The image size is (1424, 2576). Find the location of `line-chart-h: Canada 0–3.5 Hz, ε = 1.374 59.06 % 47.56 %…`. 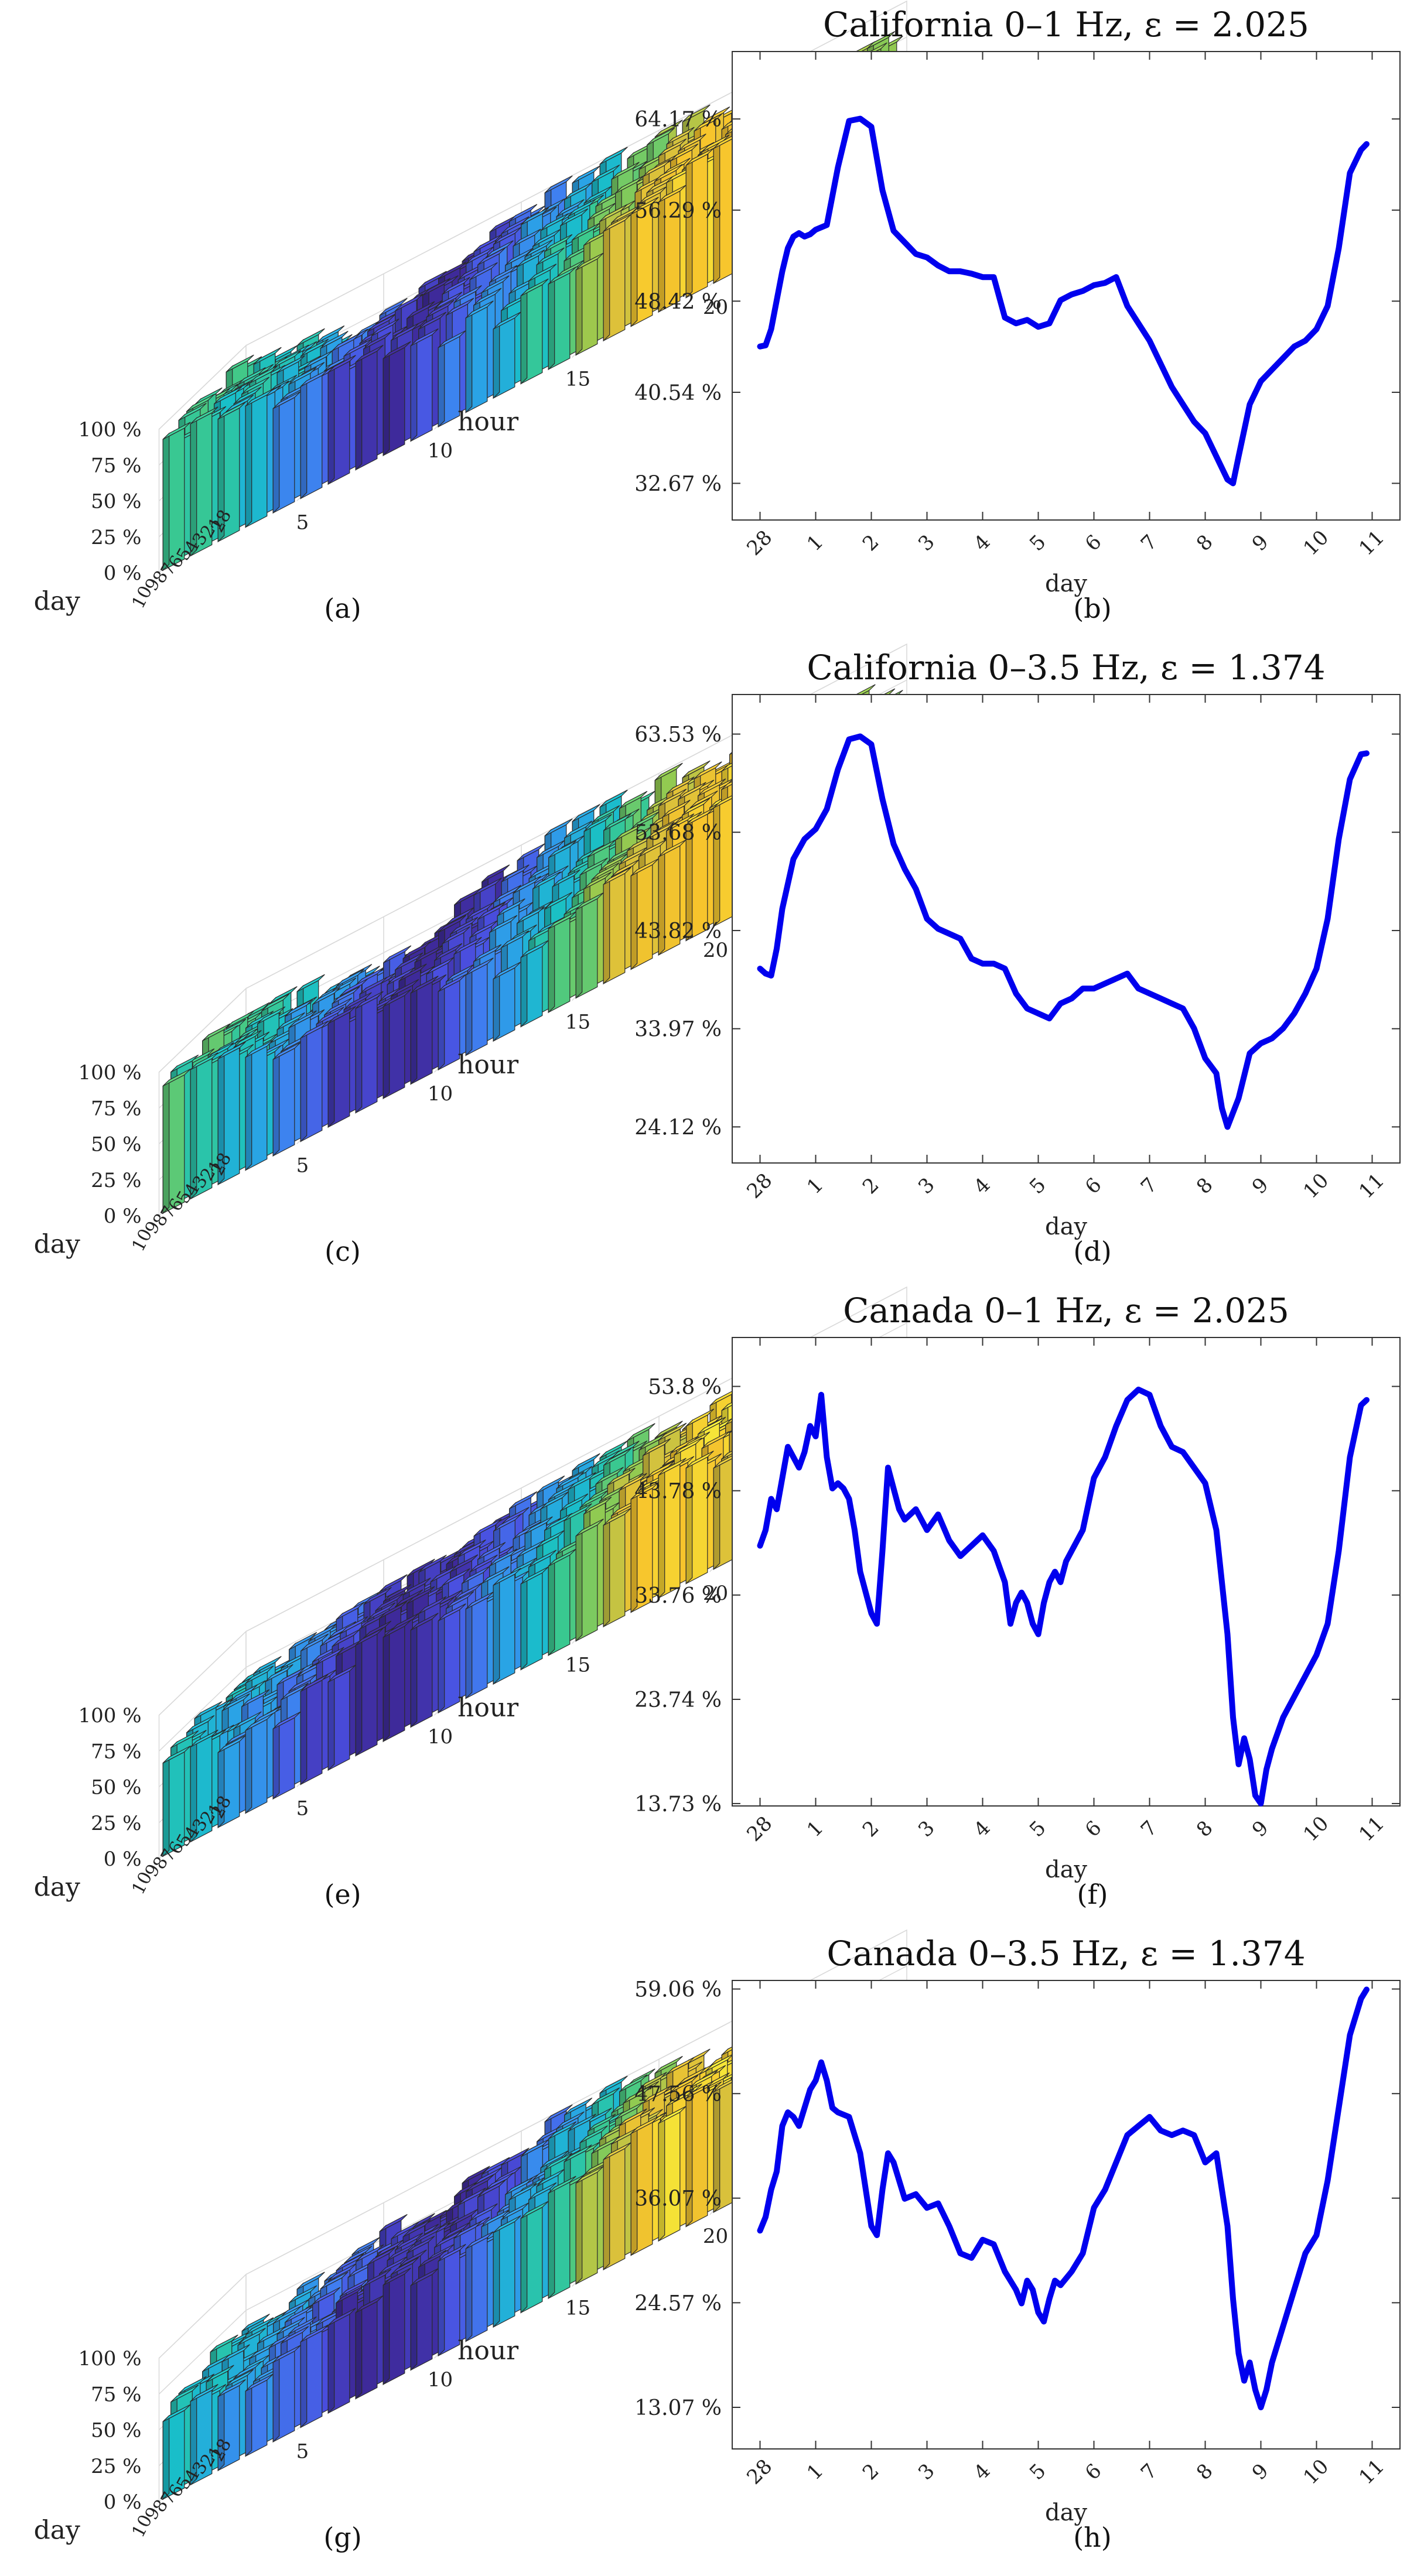

line-chart-h: Canada 0–3.5 Hz, ε = 1.374 59.06 % 47.56 %… is located at coordinates (1018, 2230).